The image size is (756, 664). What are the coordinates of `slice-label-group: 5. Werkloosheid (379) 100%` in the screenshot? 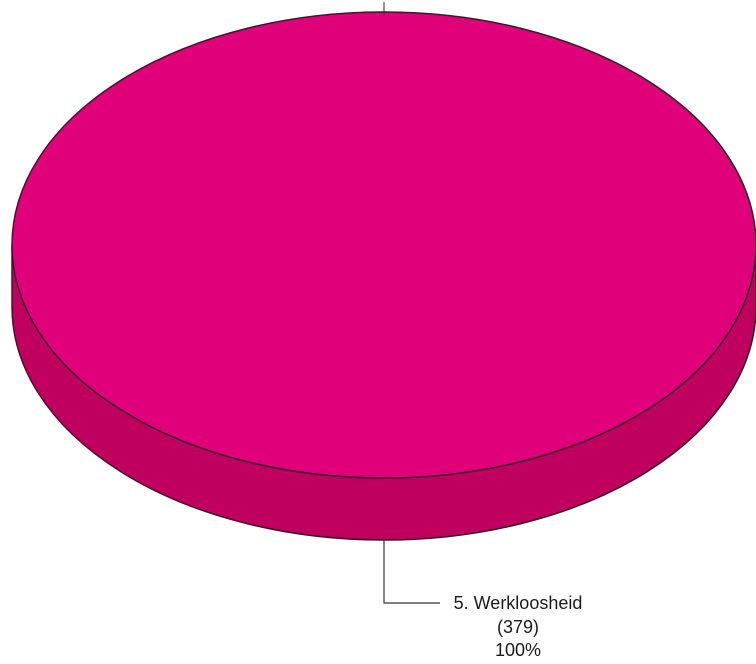 It's located at (483, 600).